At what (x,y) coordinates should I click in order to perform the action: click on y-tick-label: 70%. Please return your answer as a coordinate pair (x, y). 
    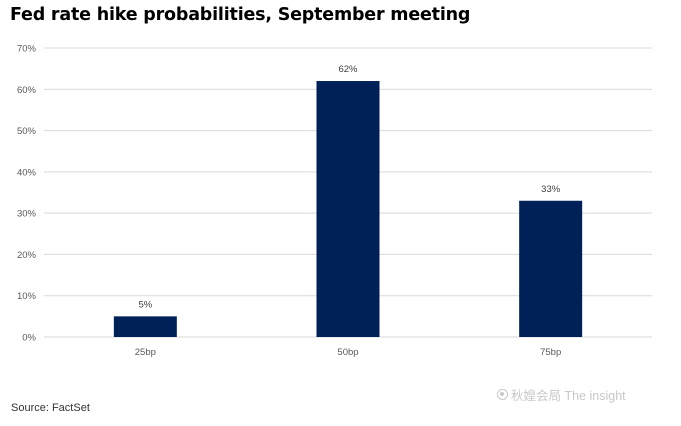
    Looking at the image, I should click on (27, 49).